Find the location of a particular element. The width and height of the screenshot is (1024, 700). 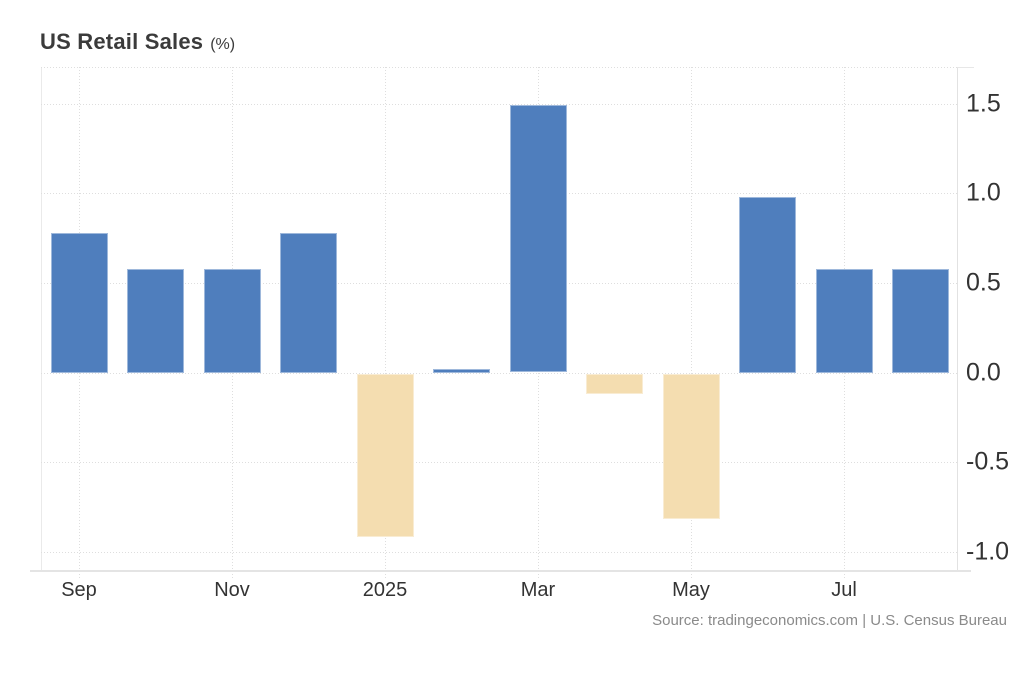

chart-title-block: US Retail Sales (%) is located at coordinates (137, 42).